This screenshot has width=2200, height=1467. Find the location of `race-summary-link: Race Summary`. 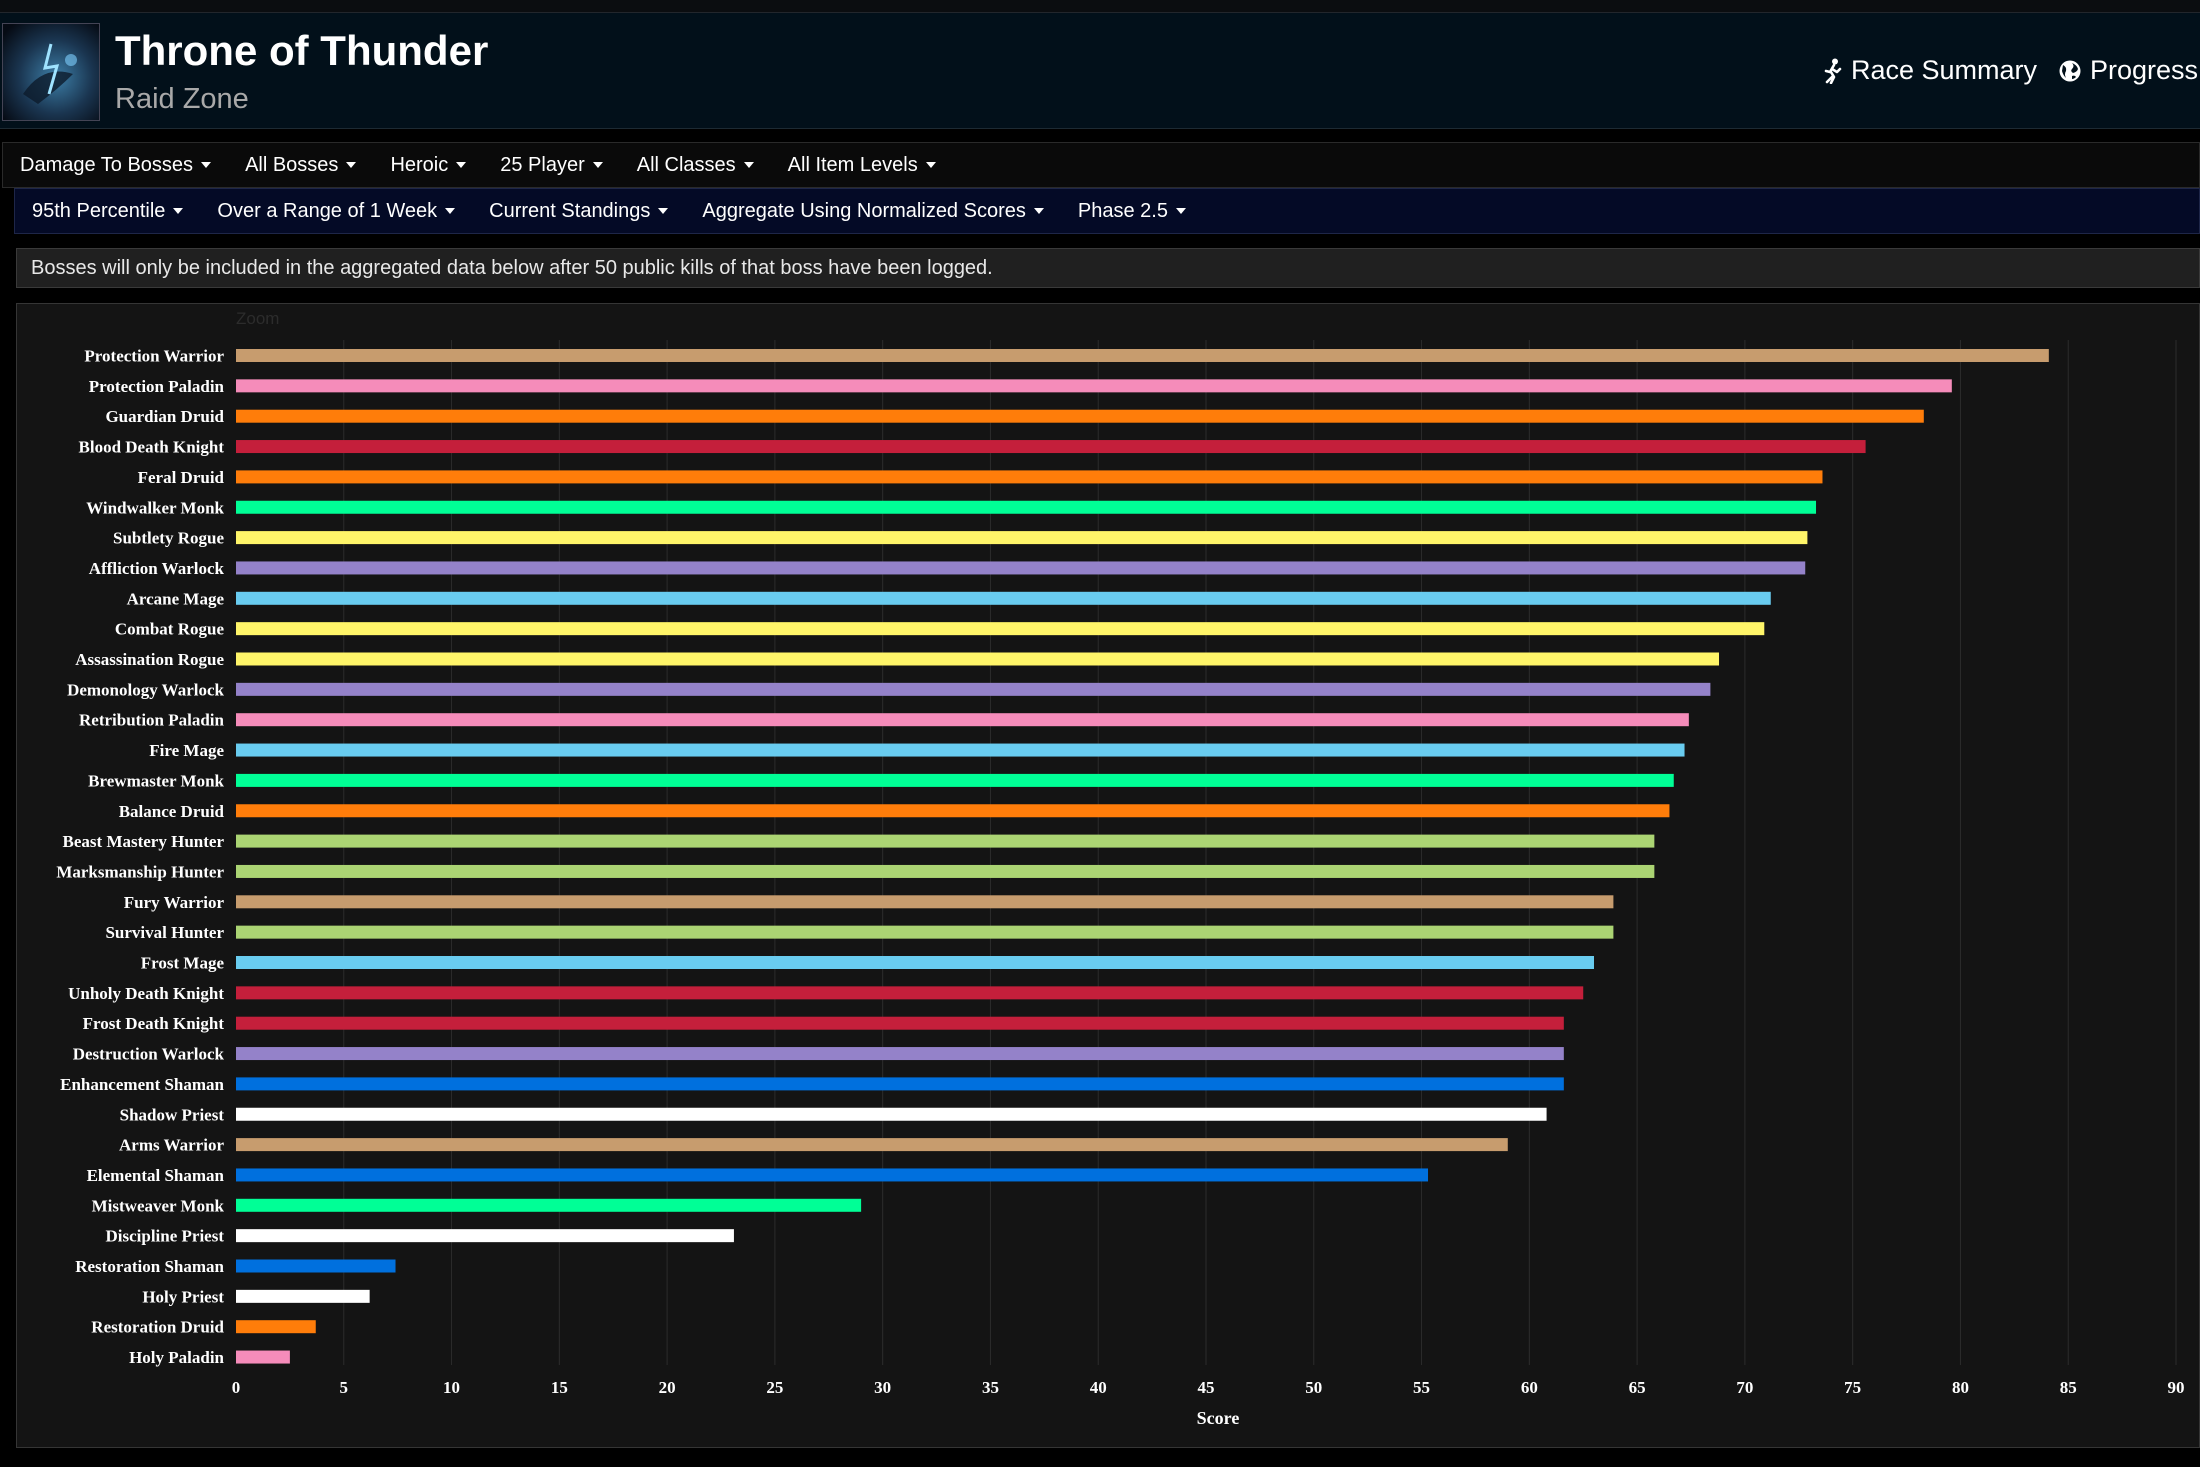

race-summary-link: Race Summary is located at coordinates (1930, 70).